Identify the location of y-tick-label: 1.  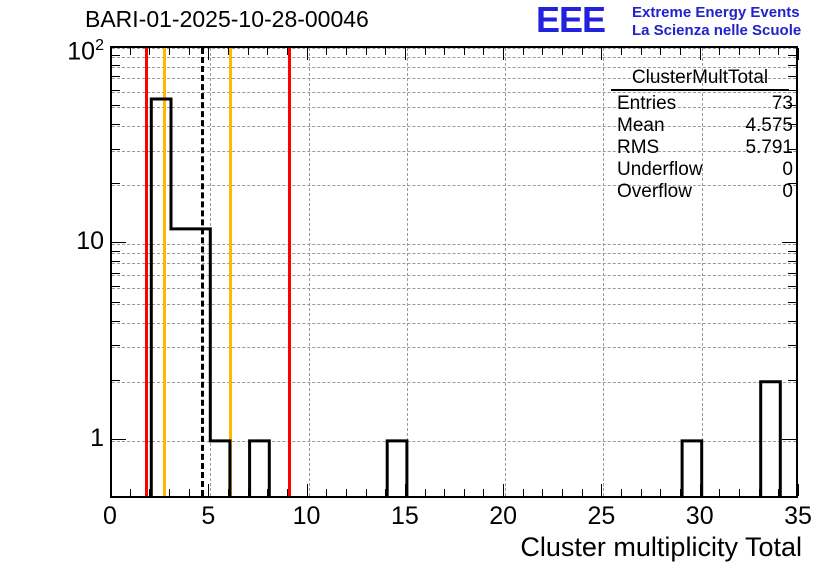
(97, 437).